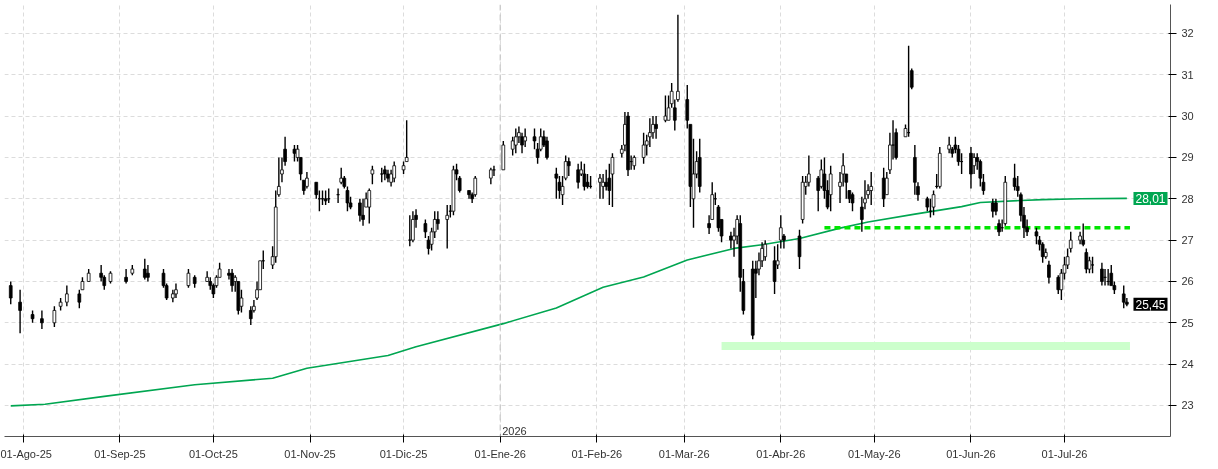  Describe the element at coordinates (1187, 33) in the screenshot. I see `y-tick-label: 32` at that location.